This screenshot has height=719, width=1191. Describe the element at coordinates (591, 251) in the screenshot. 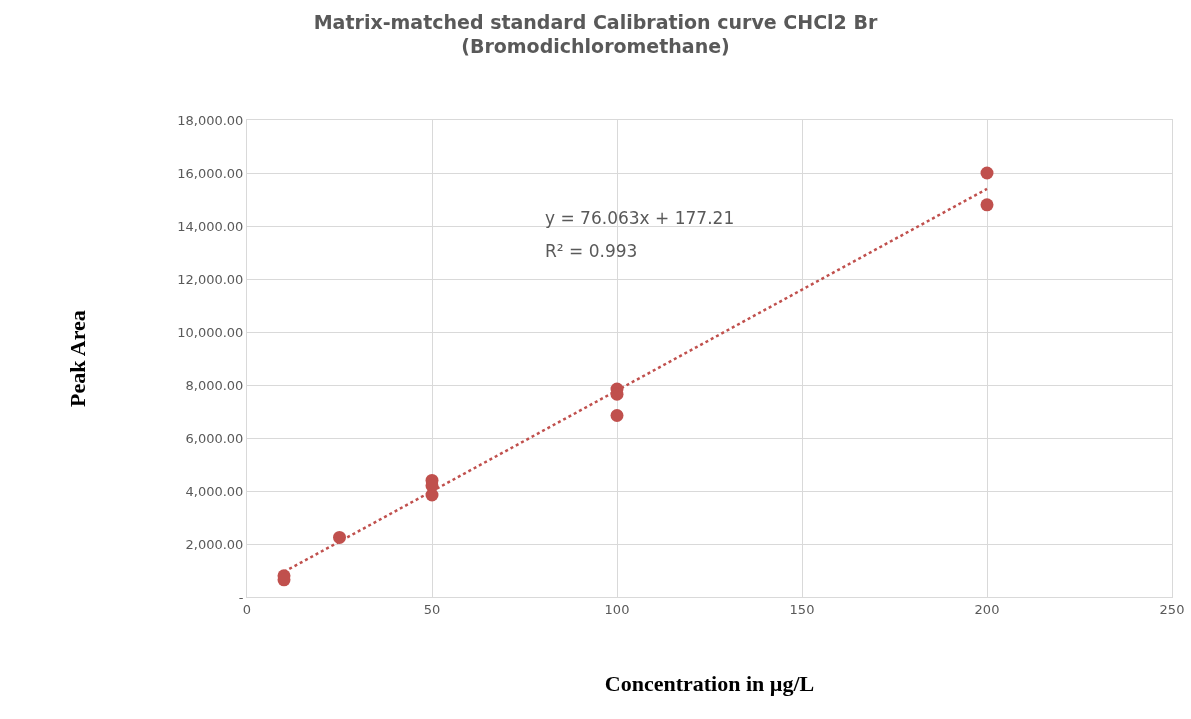

I see `annotation: R² = 0.993` at that location.